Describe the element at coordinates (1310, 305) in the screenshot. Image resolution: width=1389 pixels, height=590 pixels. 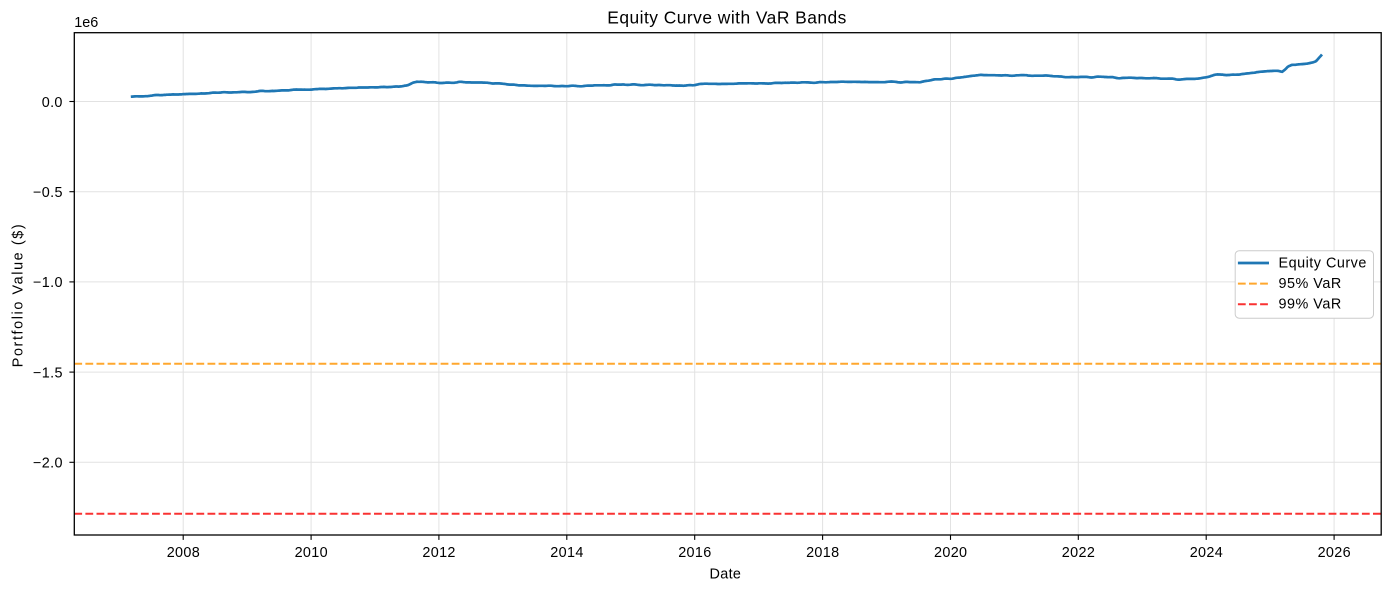
I see `svg-text: 99% VaR` at that location.